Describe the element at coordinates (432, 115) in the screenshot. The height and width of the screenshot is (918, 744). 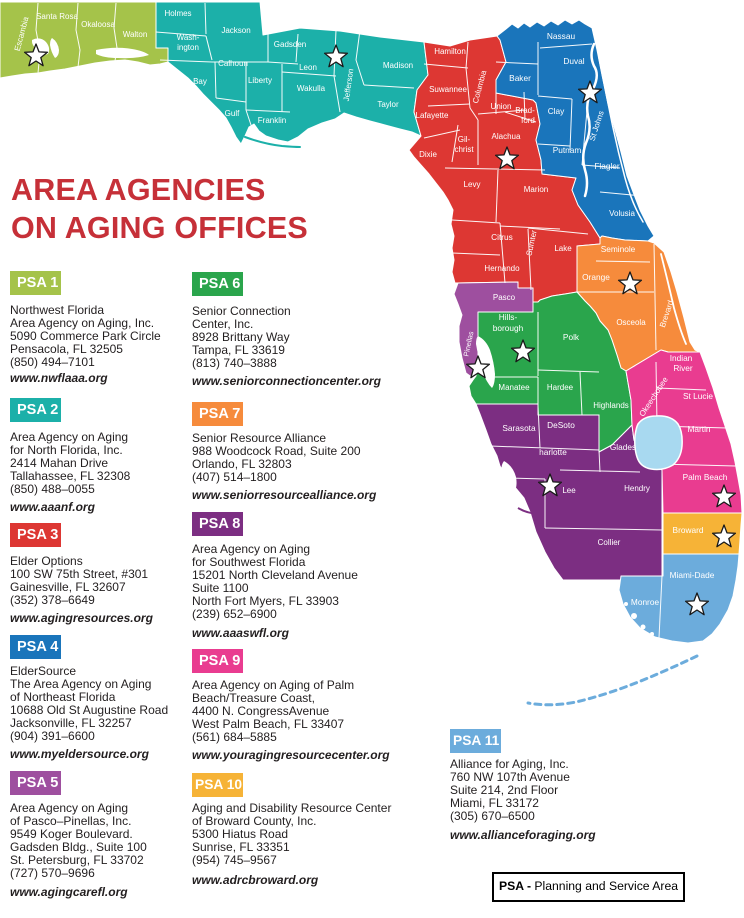
I see `svg-text: Lafayette` at that location.